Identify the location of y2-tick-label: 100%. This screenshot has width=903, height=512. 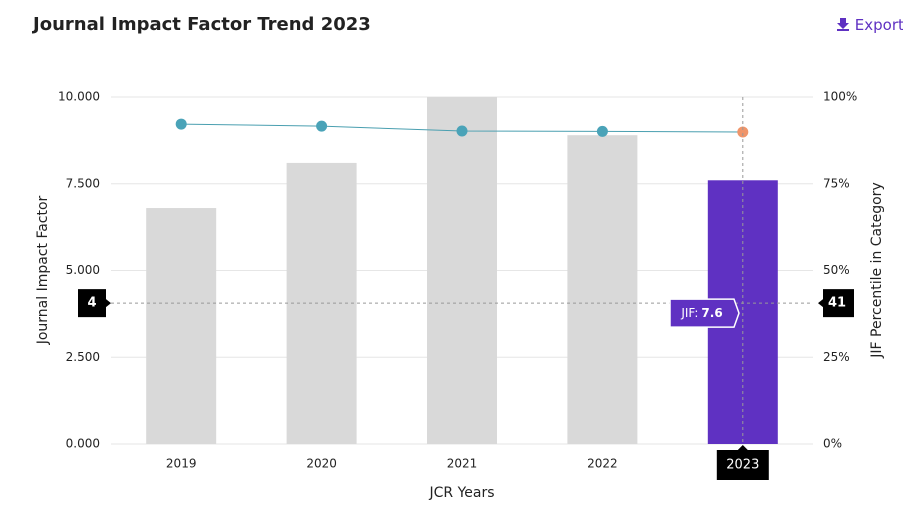
(840, 97).